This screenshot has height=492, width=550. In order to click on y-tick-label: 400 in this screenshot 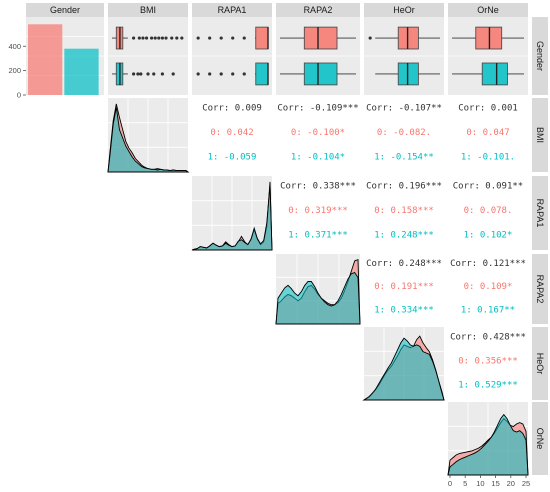, I will do `click(14, 46)`.